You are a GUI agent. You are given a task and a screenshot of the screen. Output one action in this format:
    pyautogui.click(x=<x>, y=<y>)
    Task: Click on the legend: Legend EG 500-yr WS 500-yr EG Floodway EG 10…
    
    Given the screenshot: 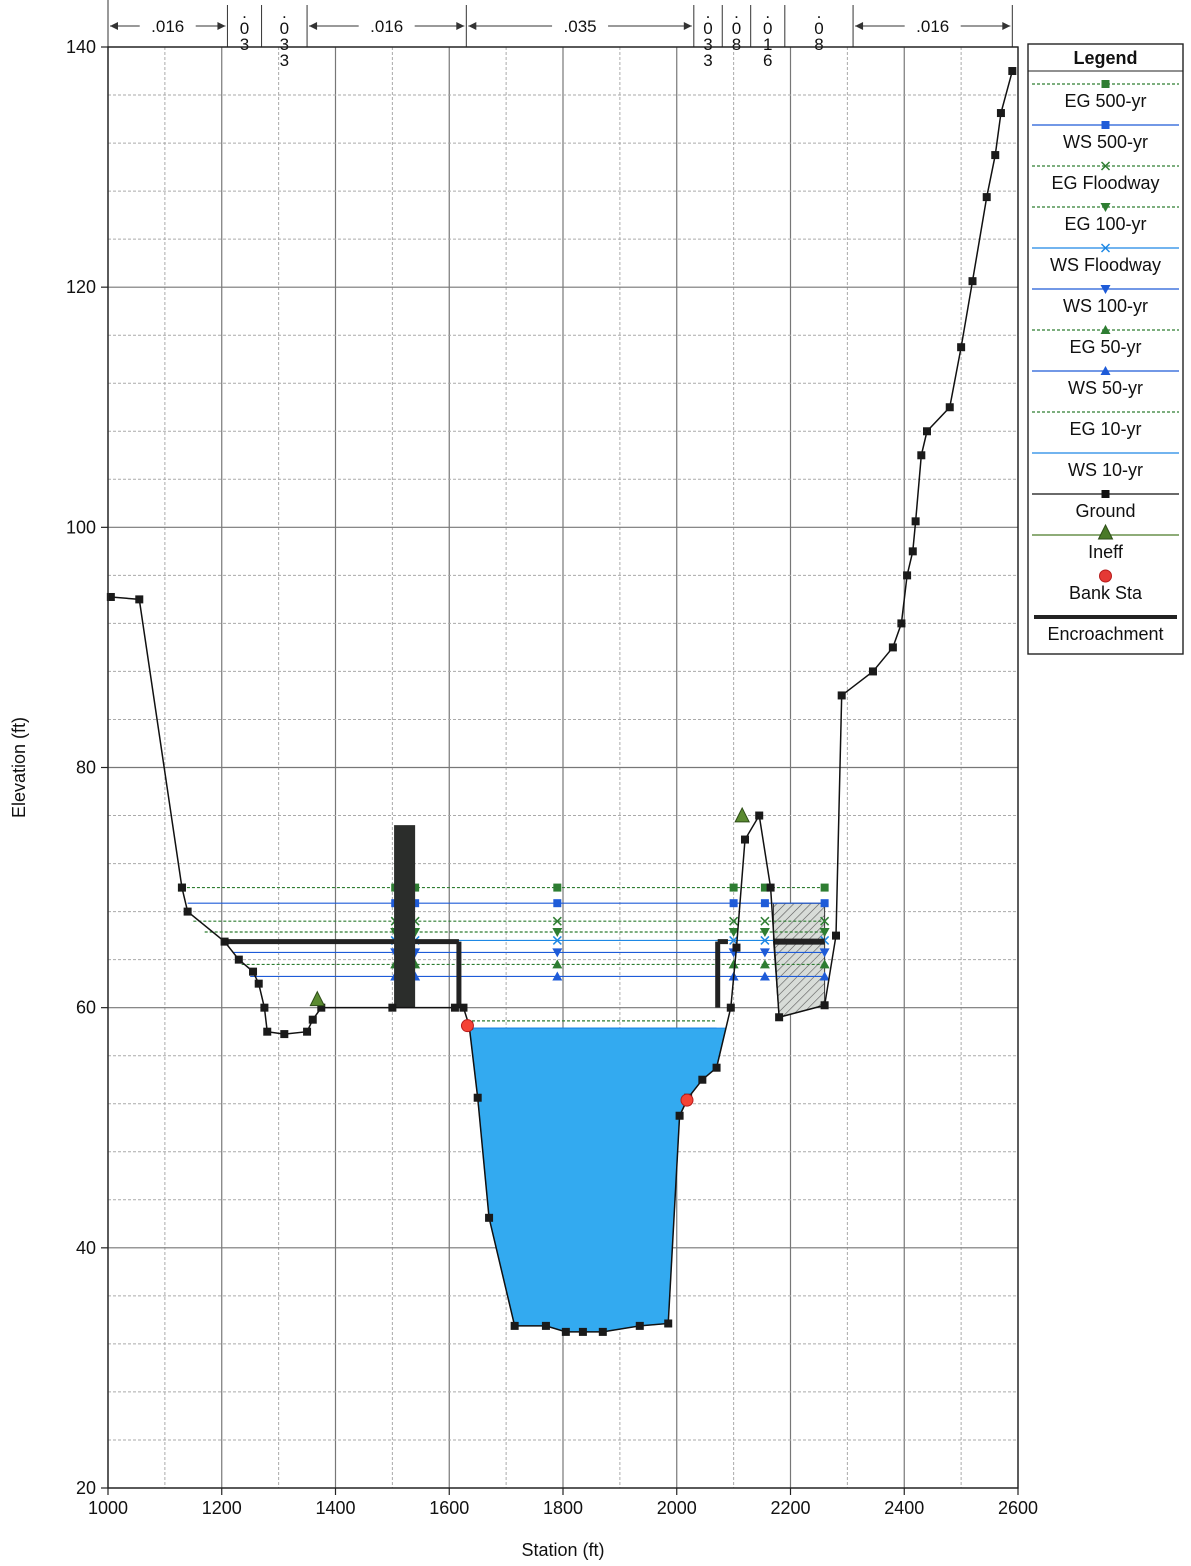 What is the action you would take?
    pyautogui.click(x=1105, y=349)
    